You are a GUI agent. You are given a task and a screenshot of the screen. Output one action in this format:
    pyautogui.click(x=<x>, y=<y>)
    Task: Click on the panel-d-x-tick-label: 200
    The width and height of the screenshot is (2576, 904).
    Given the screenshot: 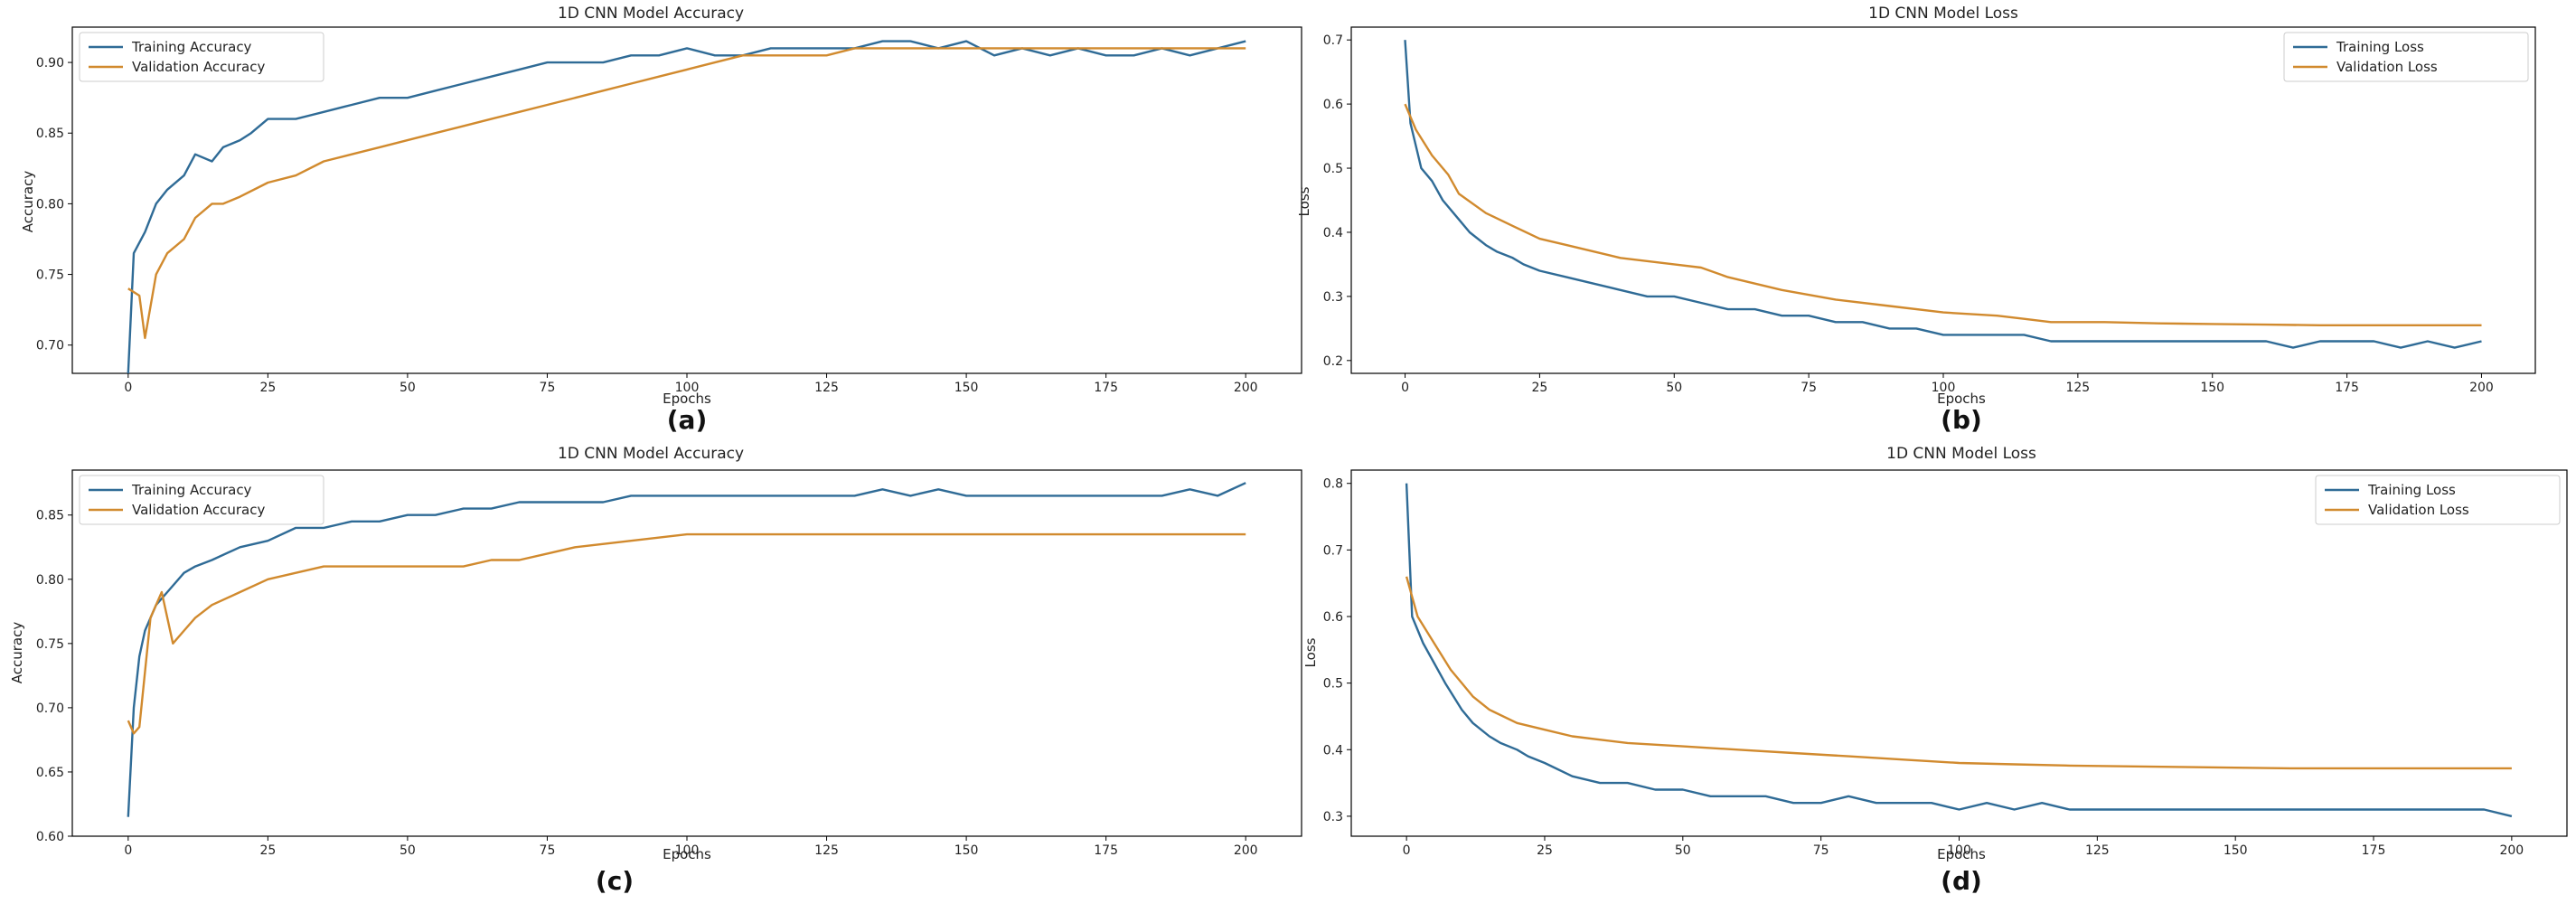 What is the action you would take?
    pyautogui.click(x=2511, y=850)
    